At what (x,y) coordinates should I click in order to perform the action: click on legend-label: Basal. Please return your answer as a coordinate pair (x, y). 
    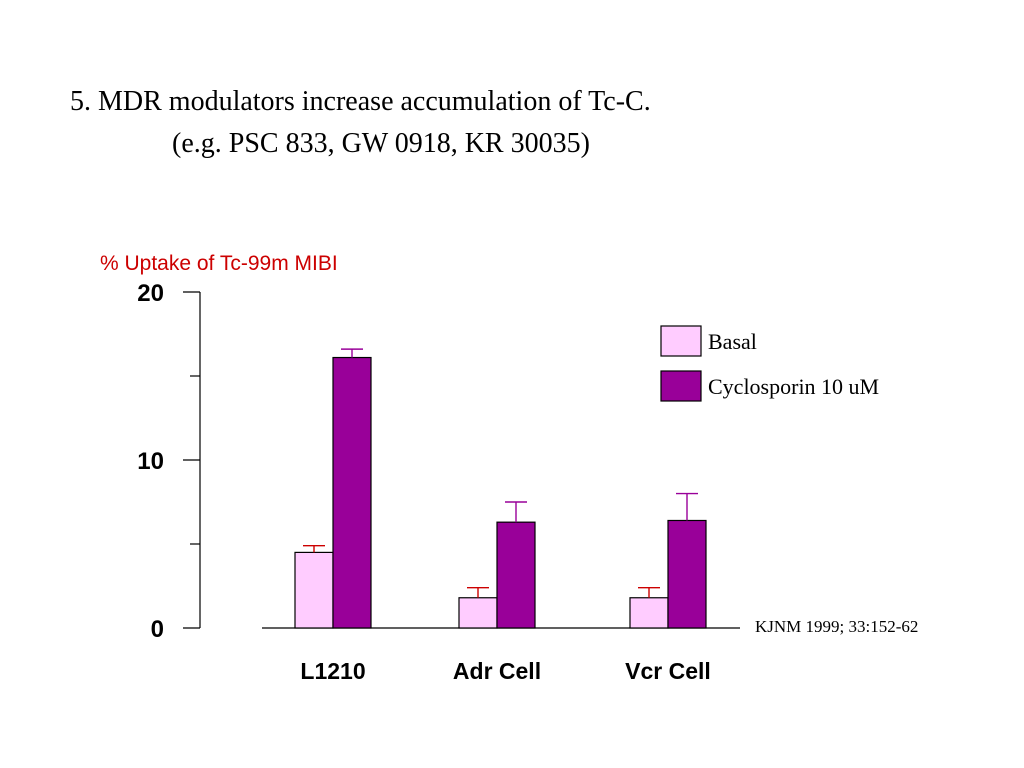
    Looking at the image, I should click on (732, 341).